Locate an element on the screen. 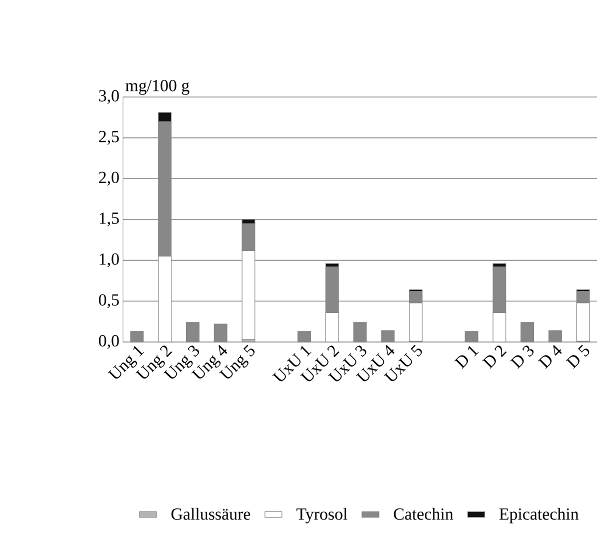 The width and height of the screenshot is (602, 556). y-axis-title: mg/100 g is located at coordinates (158, 87).